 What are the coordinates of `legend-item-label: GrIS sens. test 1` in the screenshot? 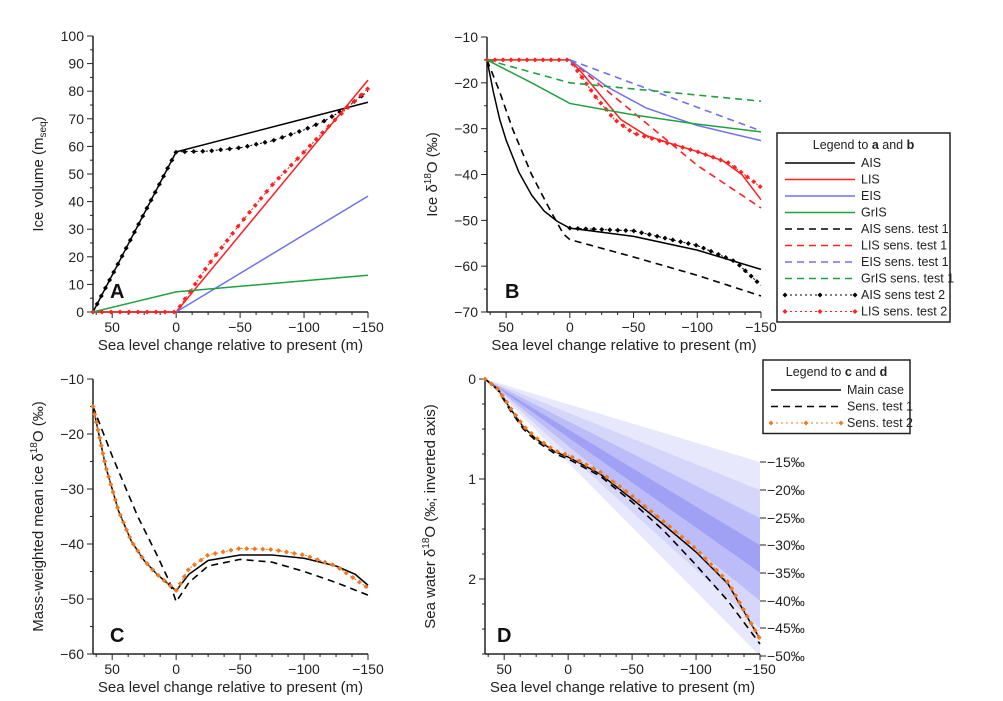 It's located at (907, 279).